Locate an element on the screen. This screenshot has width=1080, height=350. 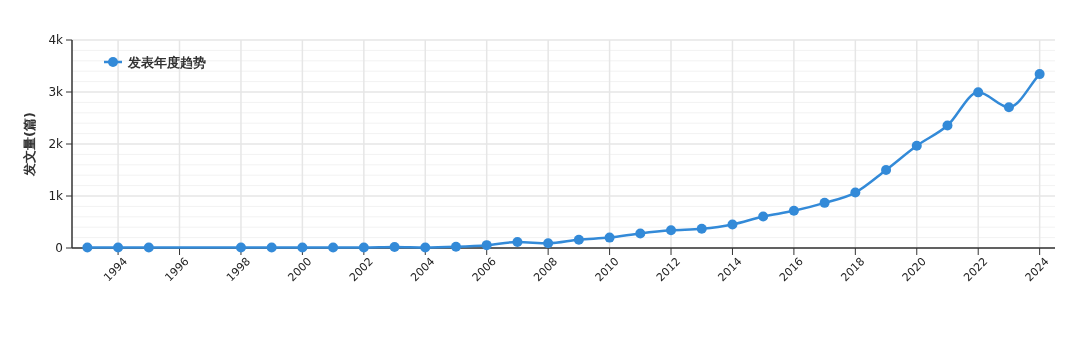
y-tick-label: 1k is located at coordinates (56, 196).